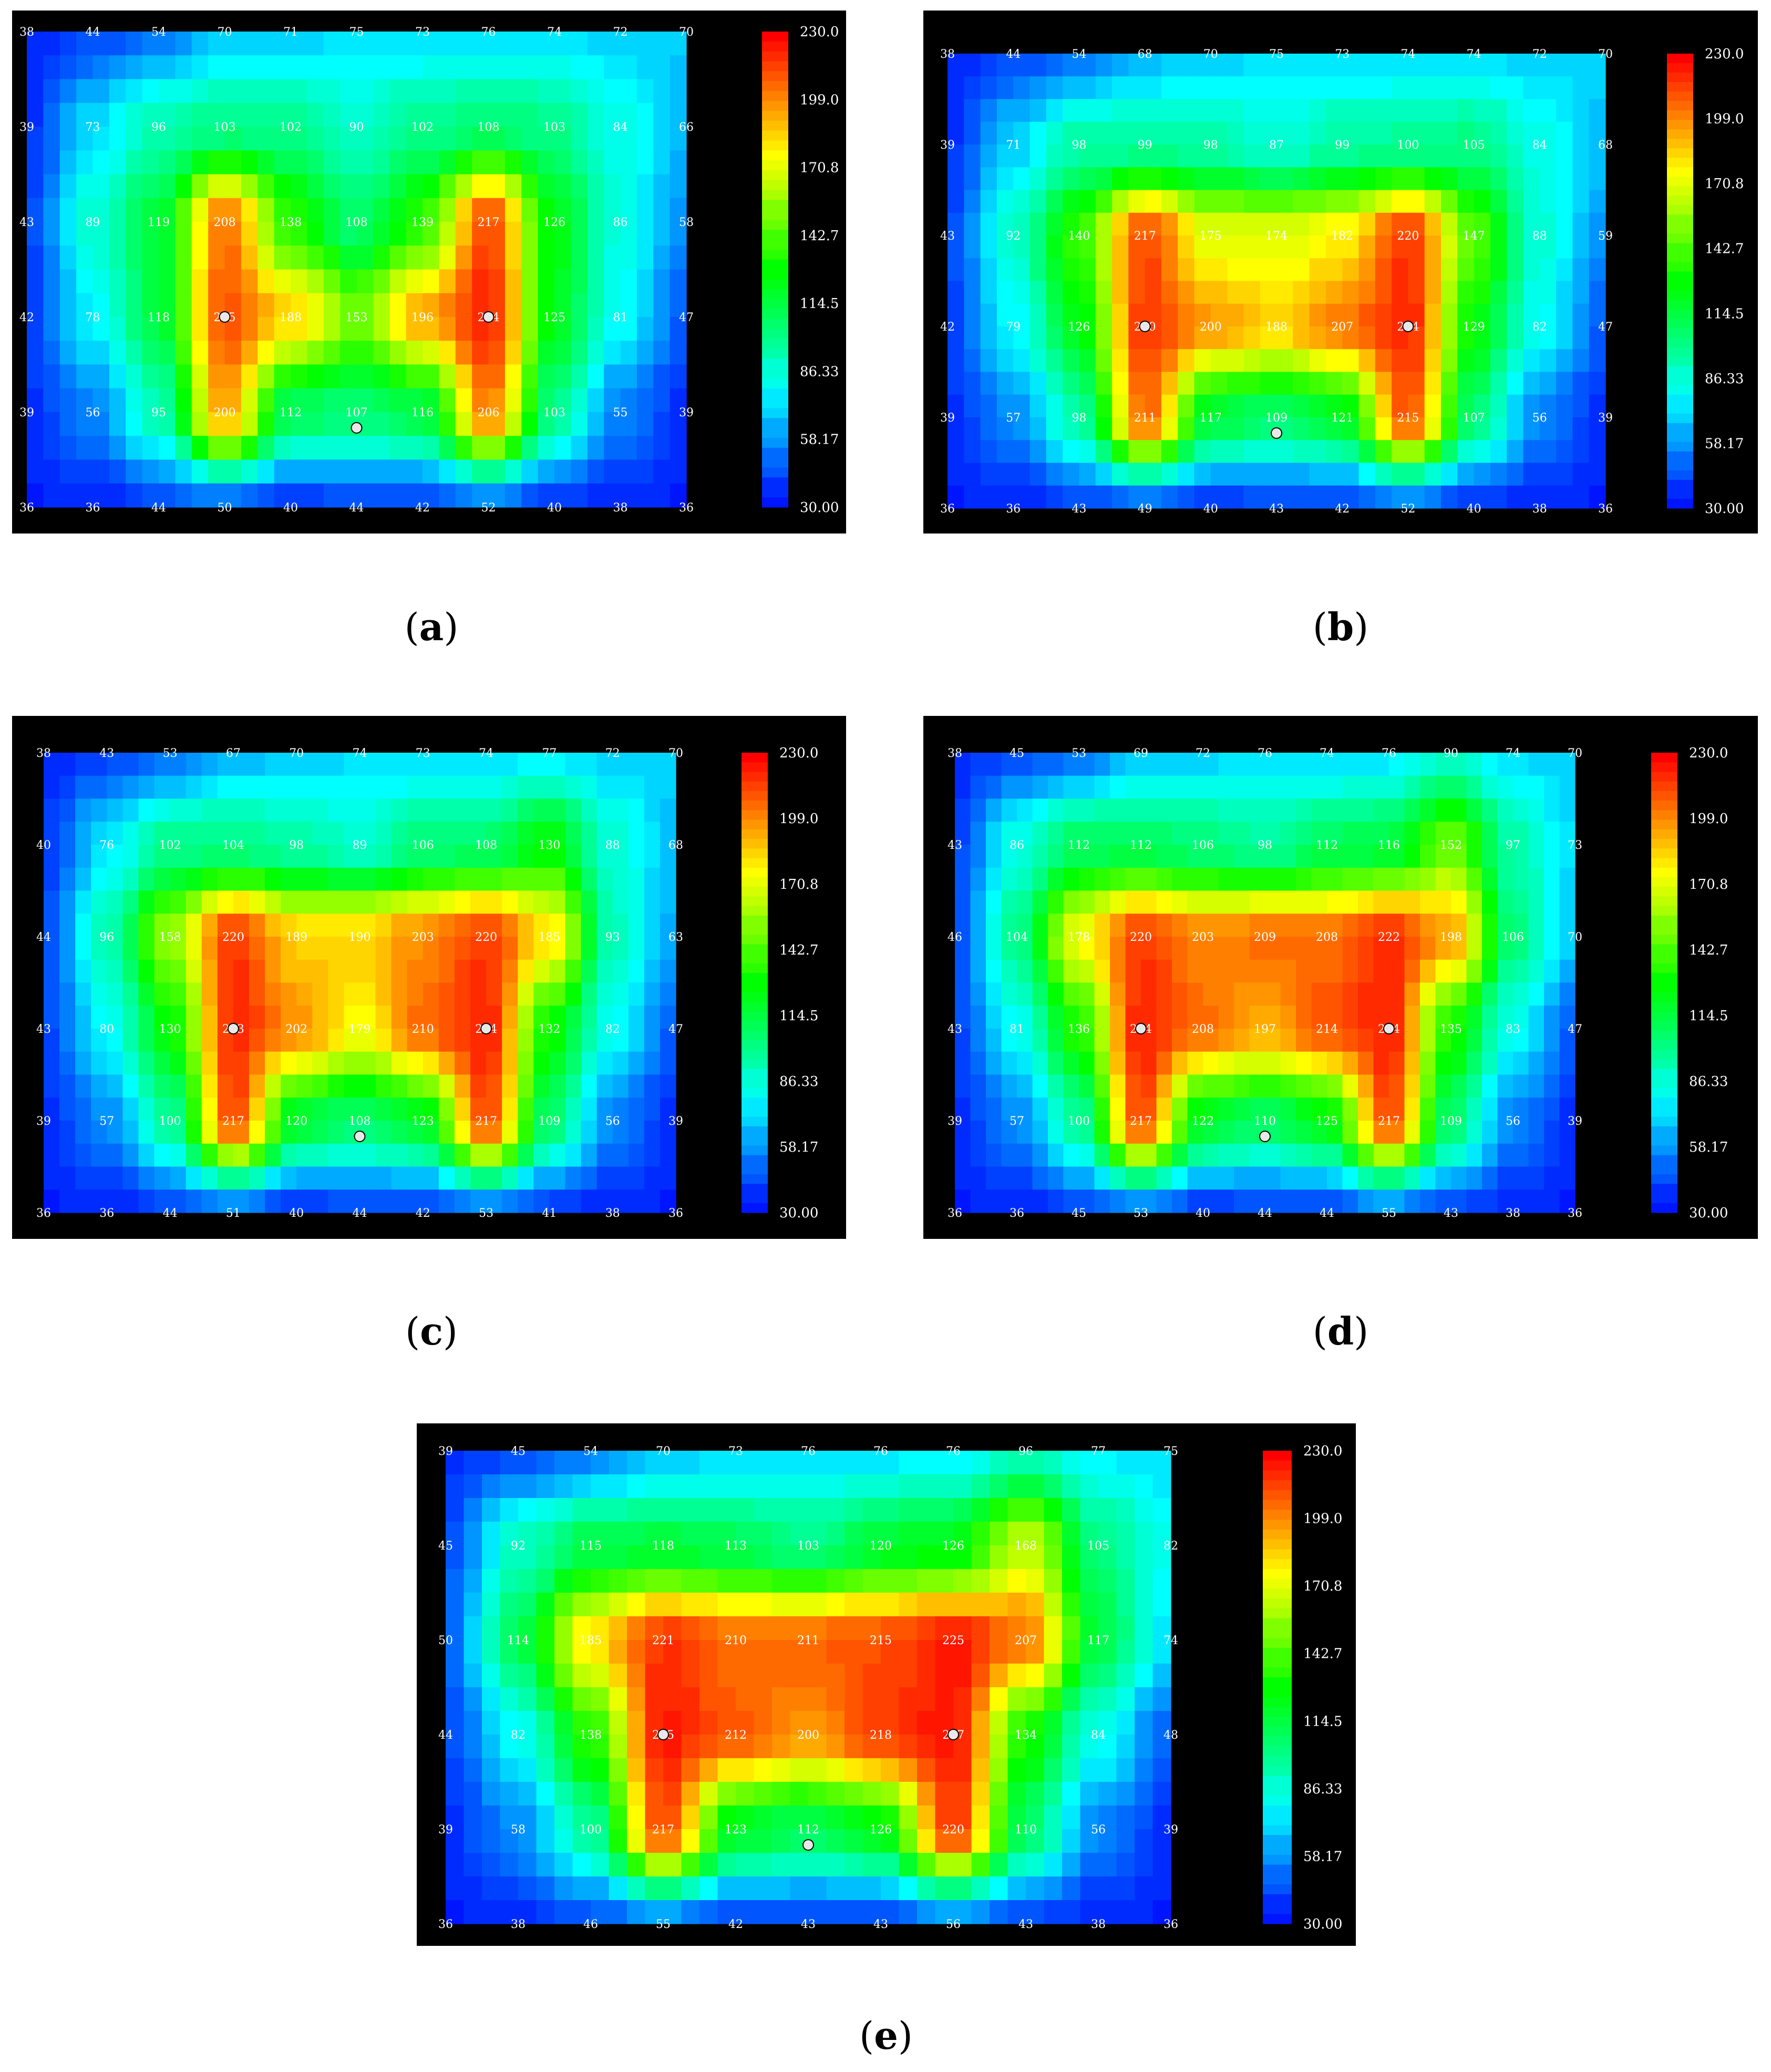 The width and height of the screenshot is (1771, 2072). What do you see at coordinates (1026, 1640) in the screenshot?
I see `value-label: 207` at bounding box center [1026, 1640].